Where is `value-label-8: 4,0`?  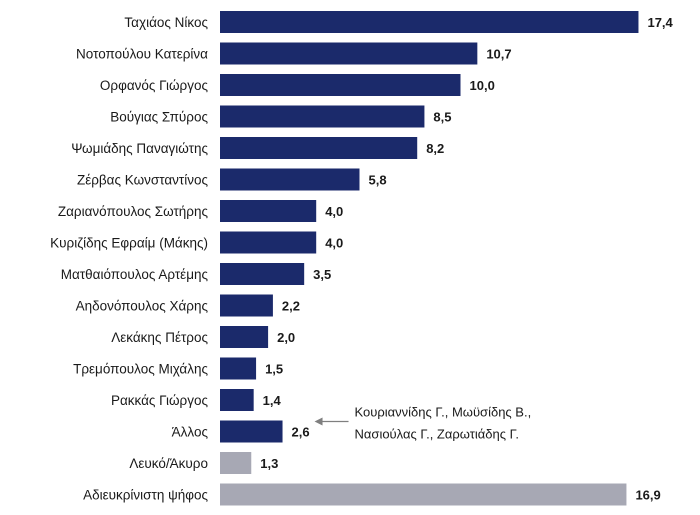
value-label-8: 4,0 is located at coordinates (334, 243).